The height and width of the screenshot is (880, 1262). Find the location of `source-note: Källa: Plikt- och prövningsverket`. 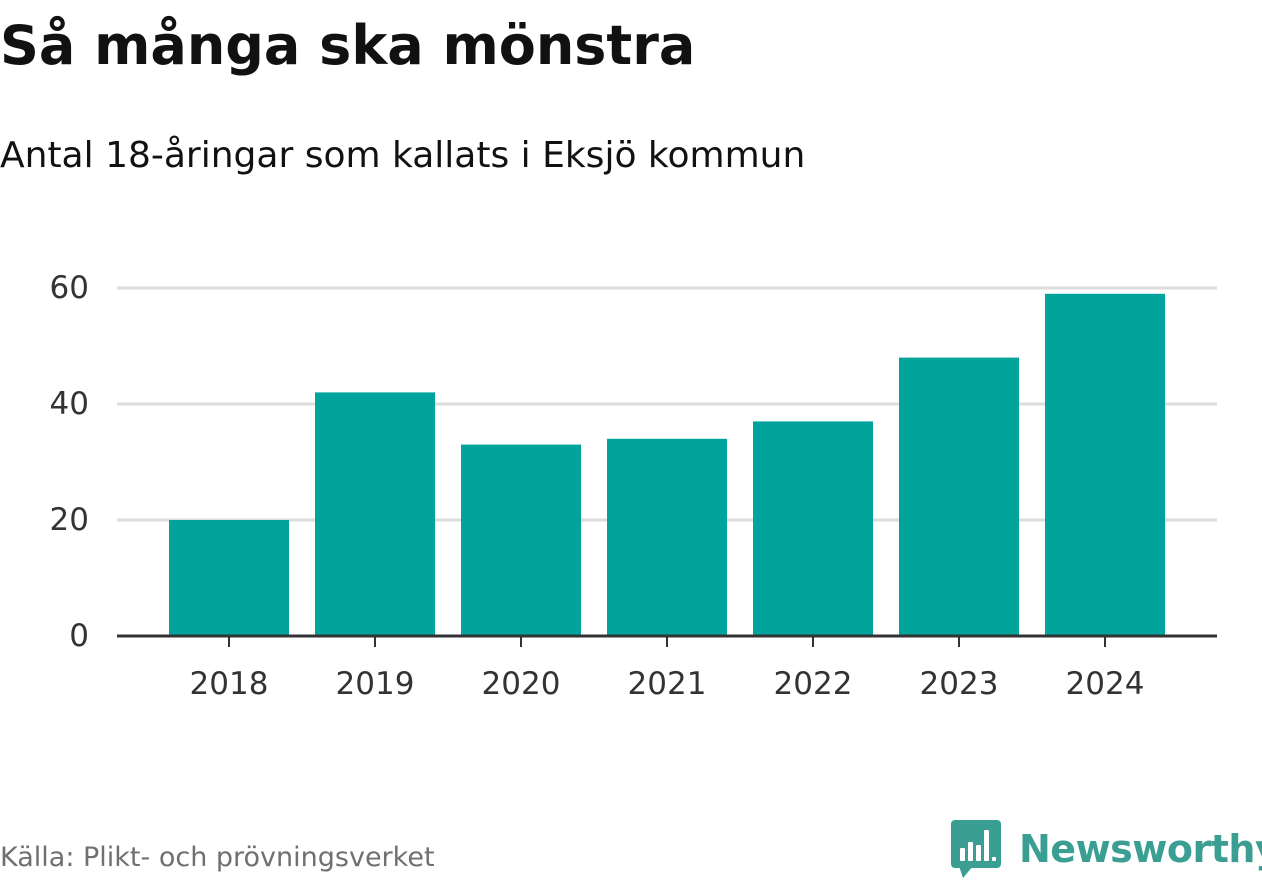

source-note: Källa: Plikt- och prövningsverket is located at coordinates (217, 857).